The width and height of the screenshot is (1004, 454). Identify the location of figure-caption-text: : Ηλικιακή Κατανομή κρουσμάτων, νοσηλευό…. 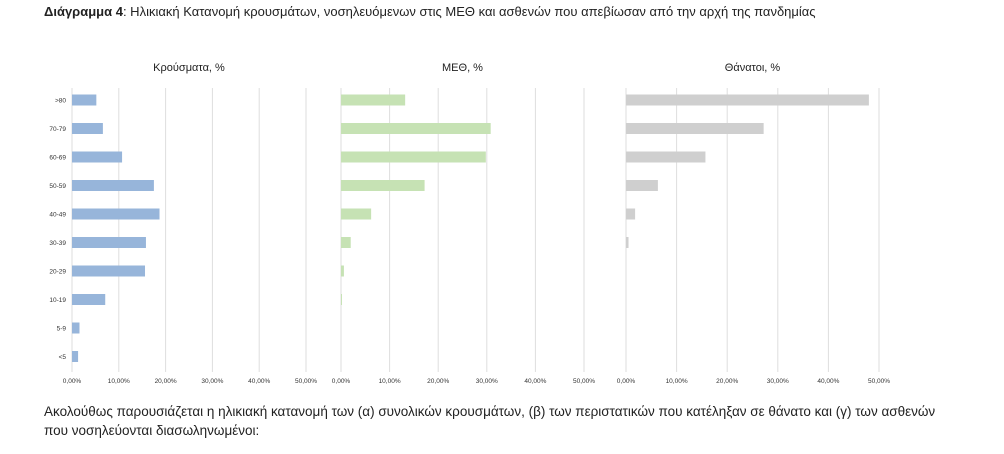
(469, 11).